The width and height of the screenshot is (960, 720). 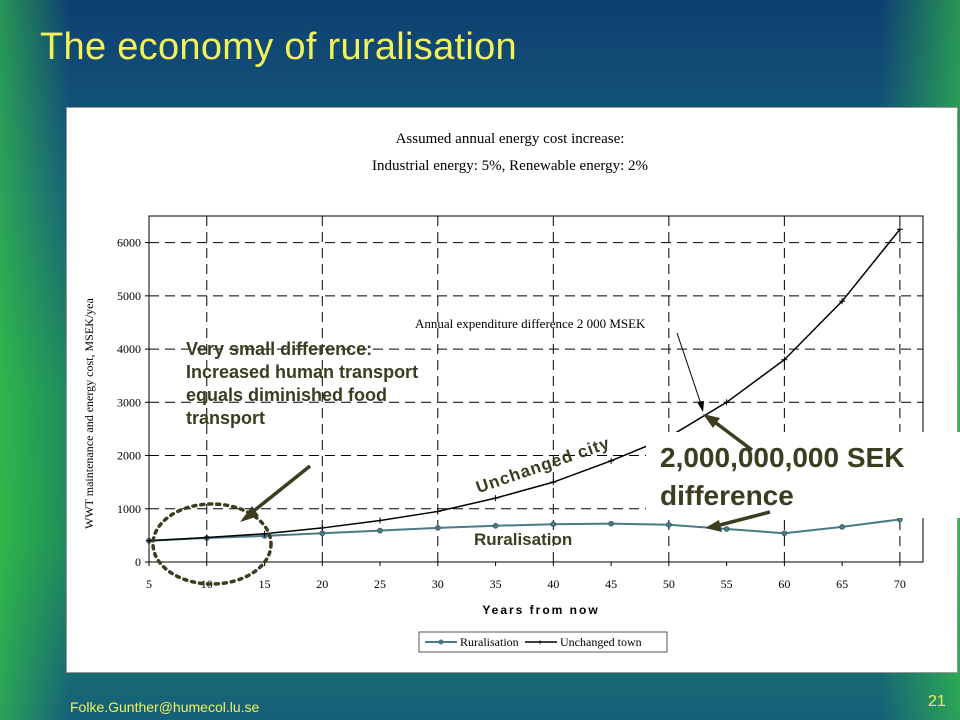 I want to click on x-tick-label: 20, so click(x=322, y=584).